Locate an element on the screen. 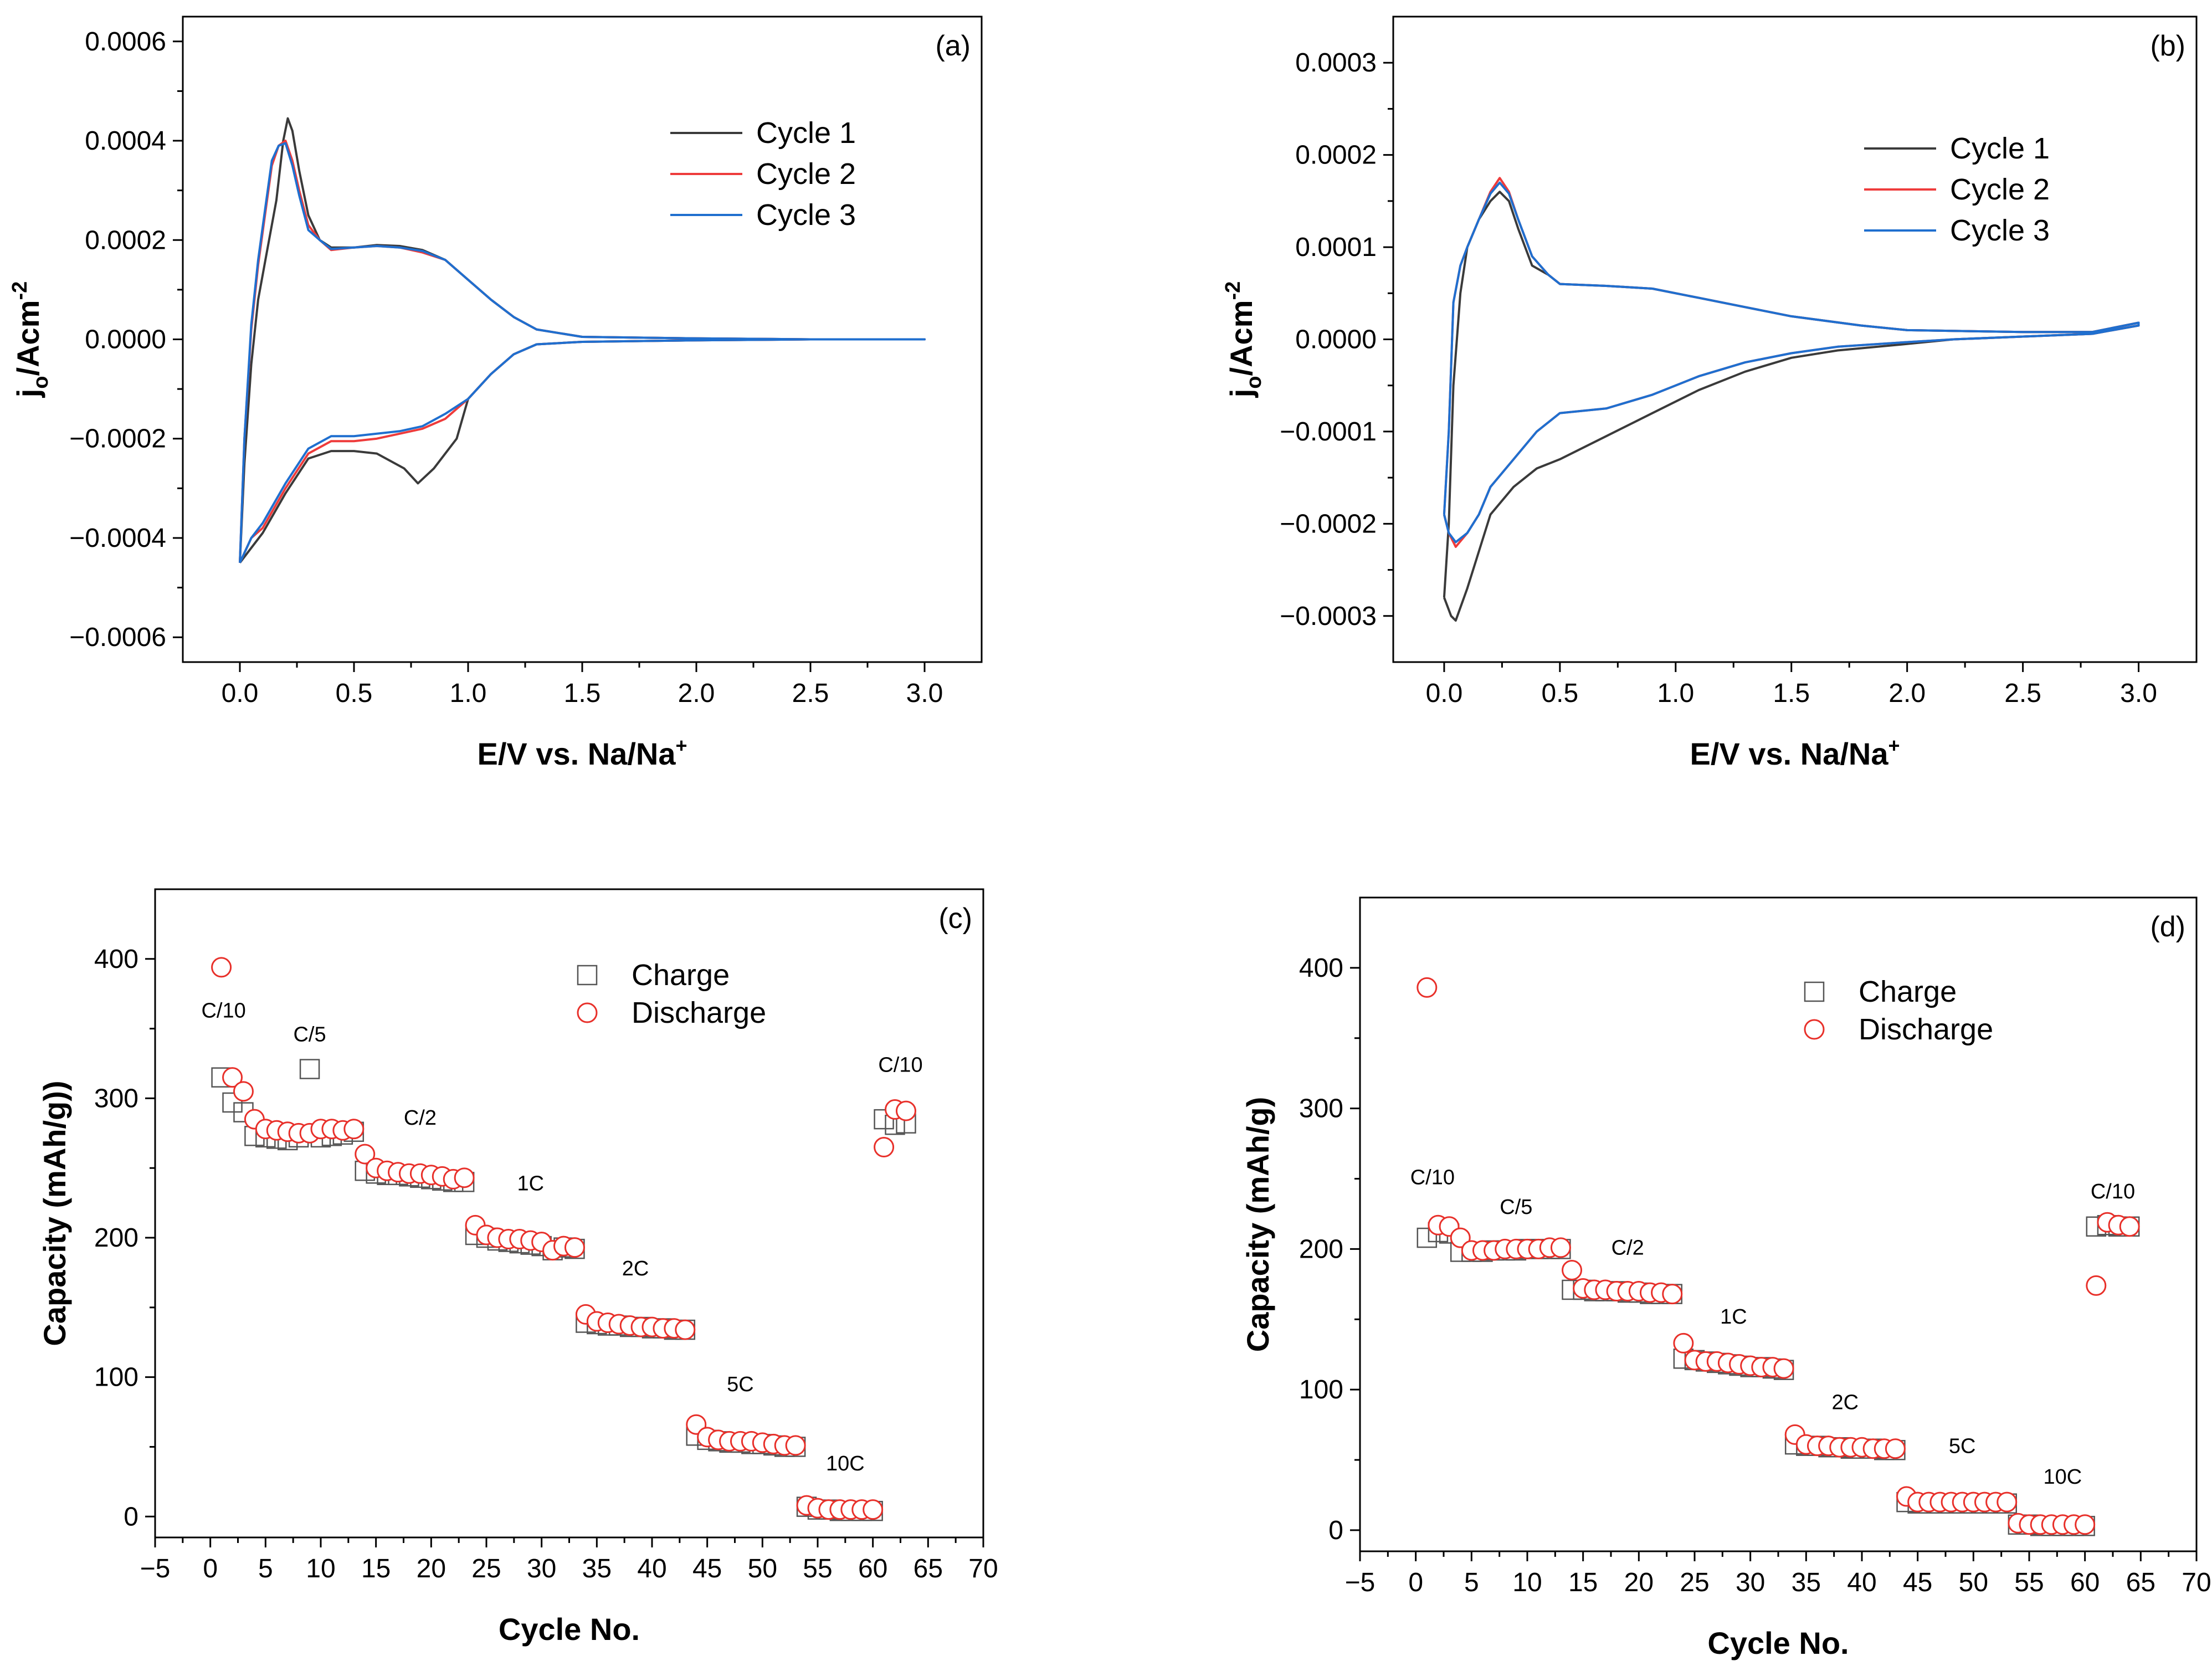 The height and width of the screenshot is (1661, 2212). y-axis-title: Capacity (mAh/g) is located at coordinates (1257, 1224).